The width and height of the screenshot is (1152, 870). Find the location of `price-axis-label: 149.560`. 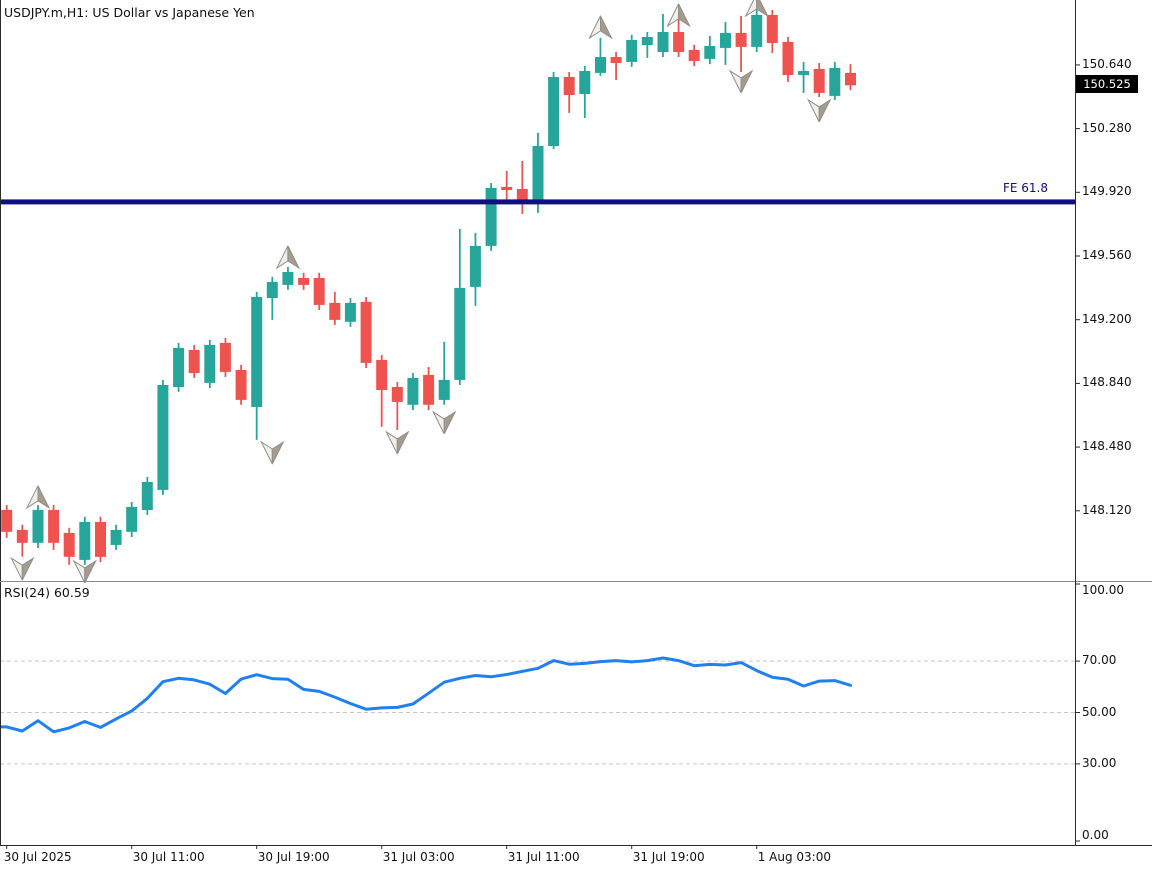

price-axis-label: 149.560 is located at coordinates (1107, 255).